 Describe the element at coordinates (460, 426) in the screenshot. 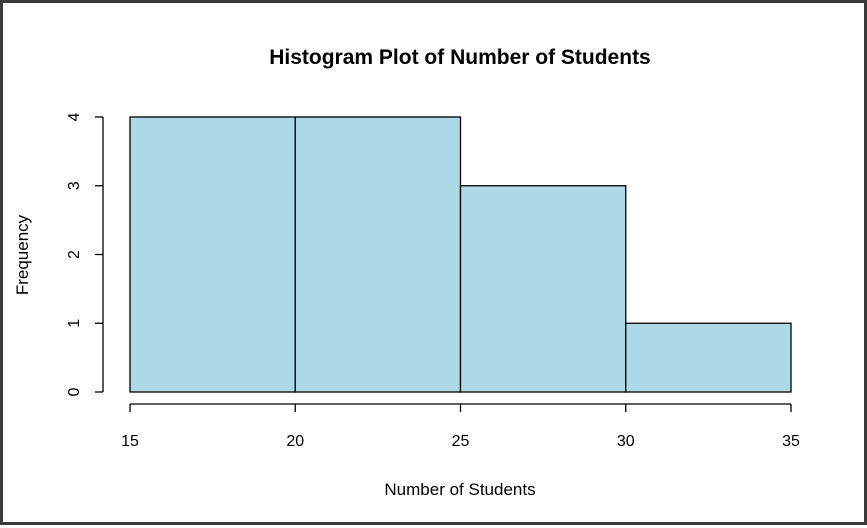

I see `x-axis: 15 20 25 30 35` at that location.